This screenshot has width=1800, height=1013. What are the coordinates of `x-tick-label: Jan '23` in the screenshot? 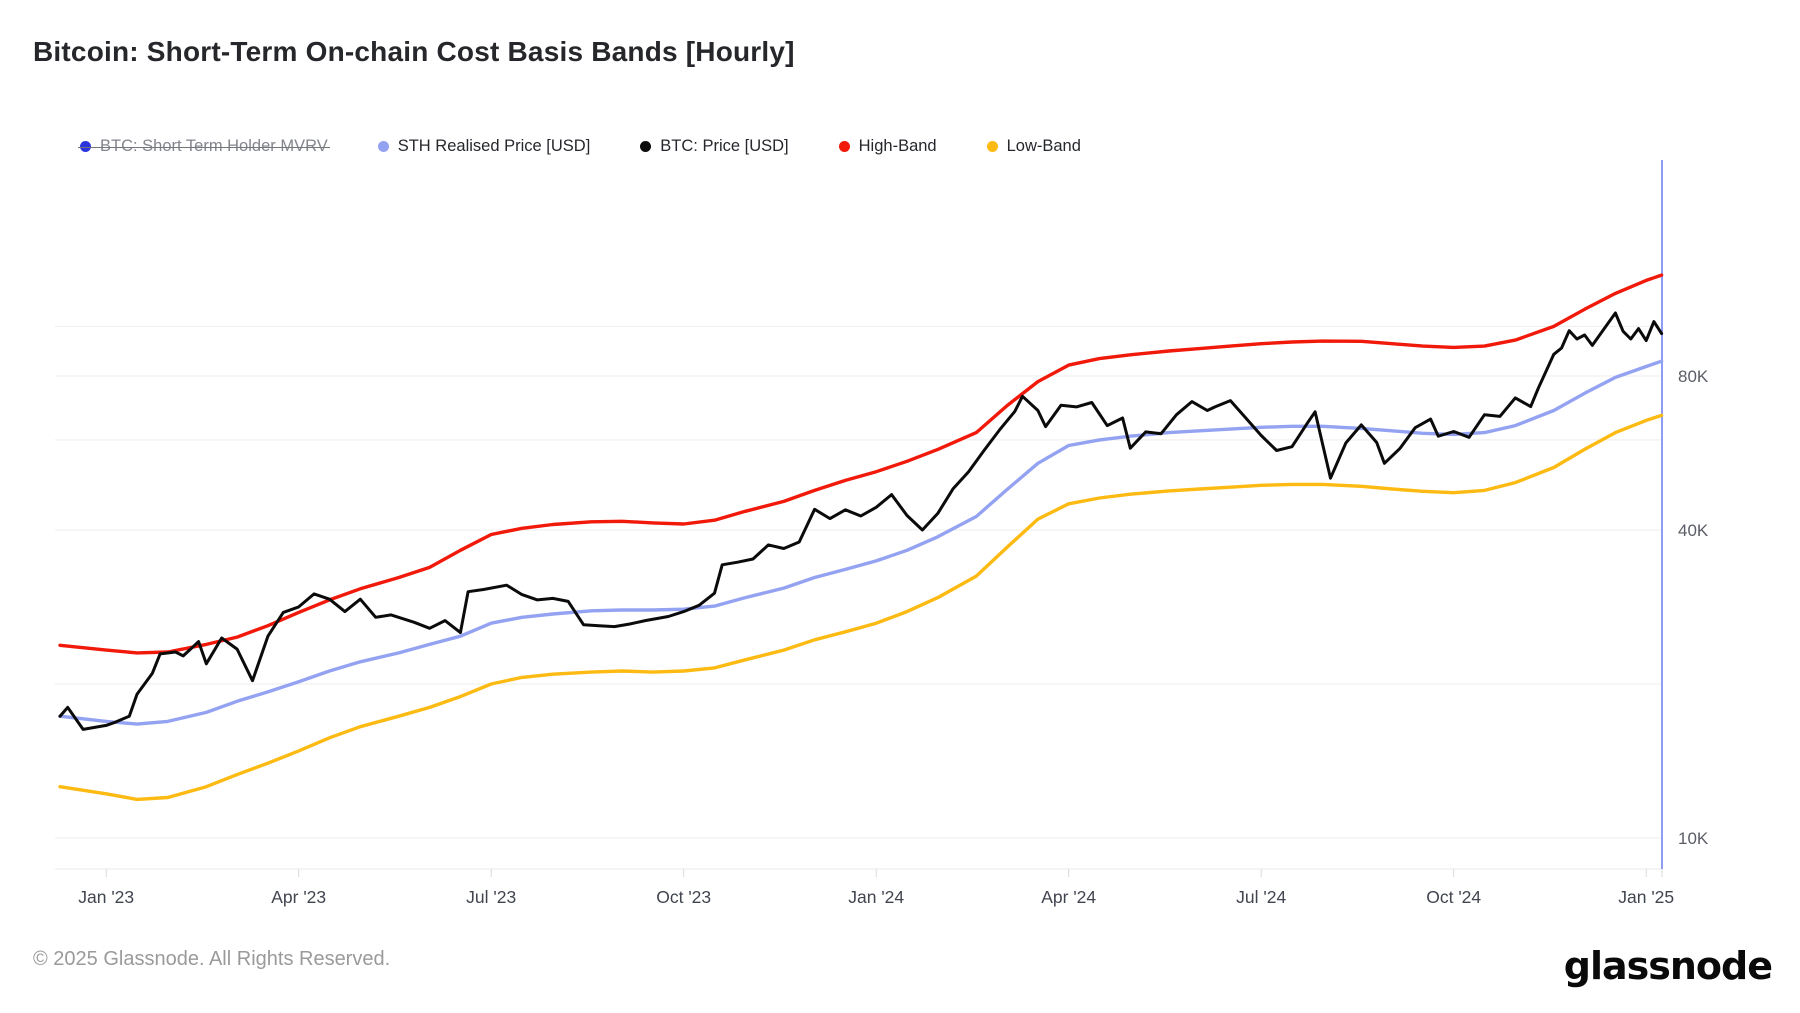 It's located at (106, 897).